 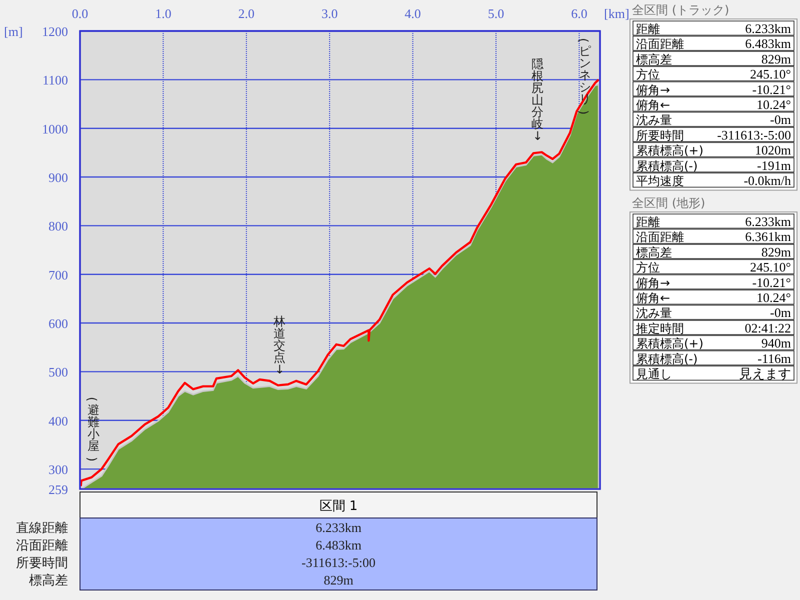 I want to click on y-tick-label: 400, so click(x=58, y=420).